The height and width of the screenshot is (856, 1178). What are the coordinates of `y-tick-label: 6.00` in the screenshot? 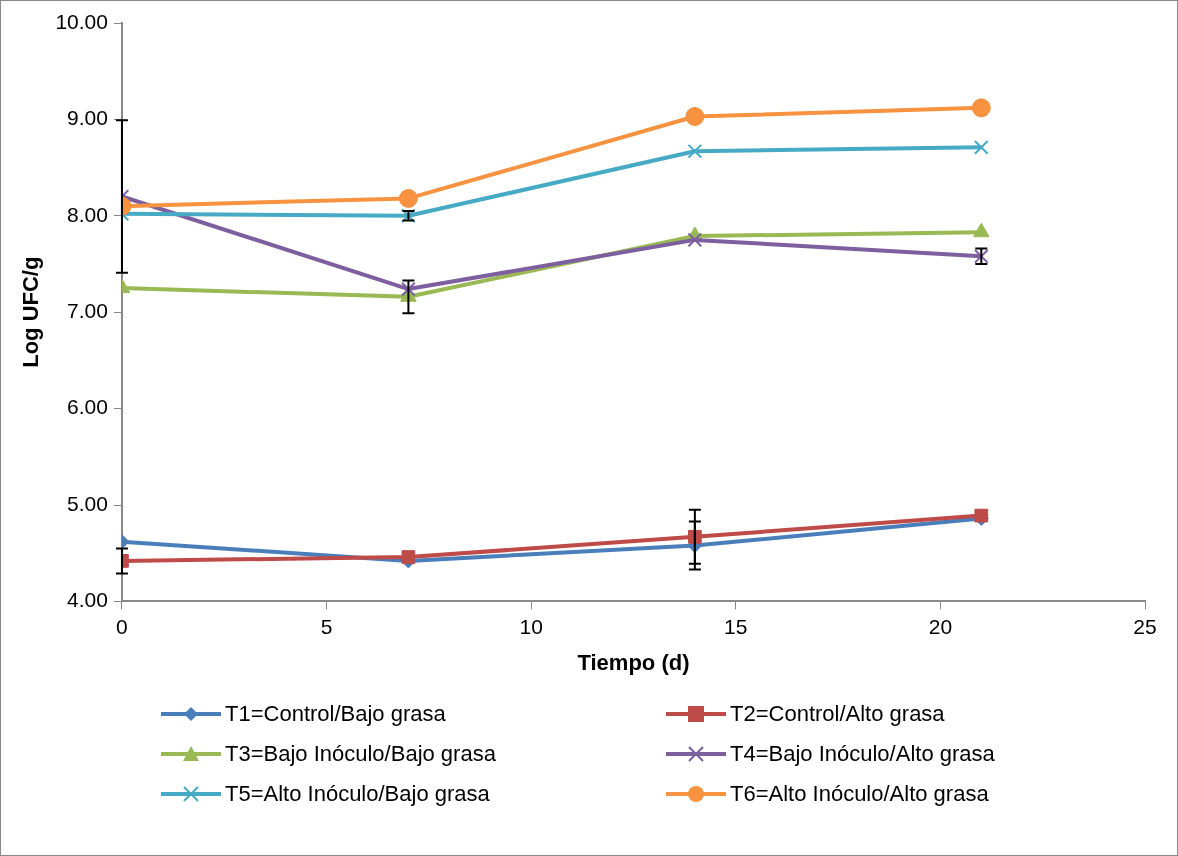 It's located at (87, 407).